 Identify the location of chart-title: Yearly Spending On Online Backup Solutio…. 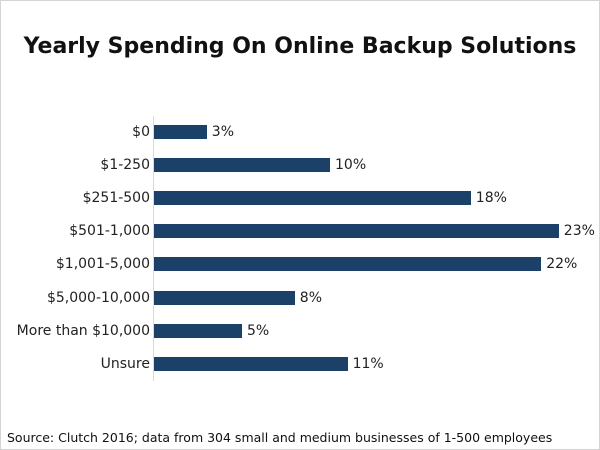
(300, 46).